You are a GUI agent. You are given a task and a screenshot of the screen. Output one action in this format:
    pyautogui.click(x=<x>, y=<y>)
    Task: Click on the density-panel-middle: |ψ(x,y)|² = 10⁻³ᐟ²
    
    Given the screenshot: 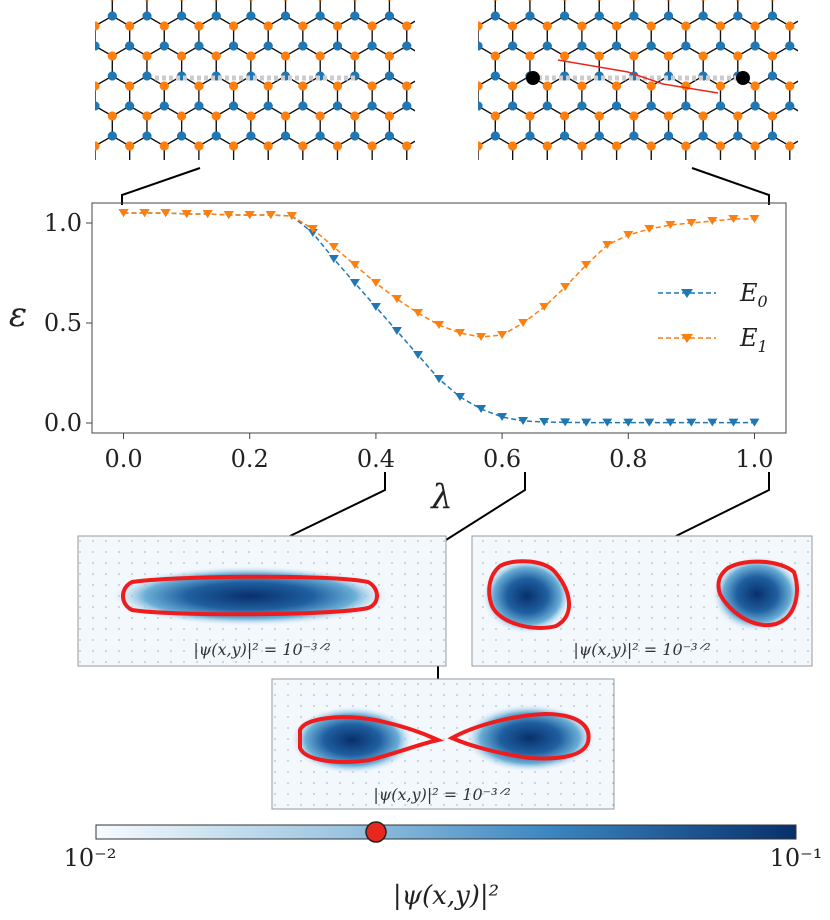 What is the action you would take?
    pyautogui.click(x=443, y=744)
    